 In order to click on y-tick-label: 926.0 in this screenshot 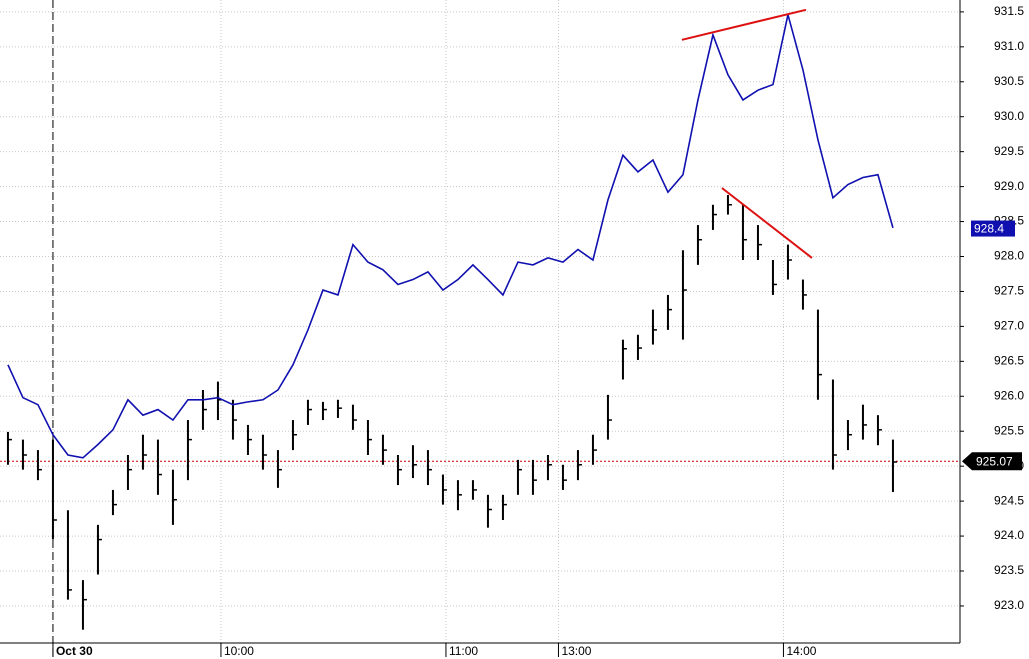, I will do `click(1009, 395)`.